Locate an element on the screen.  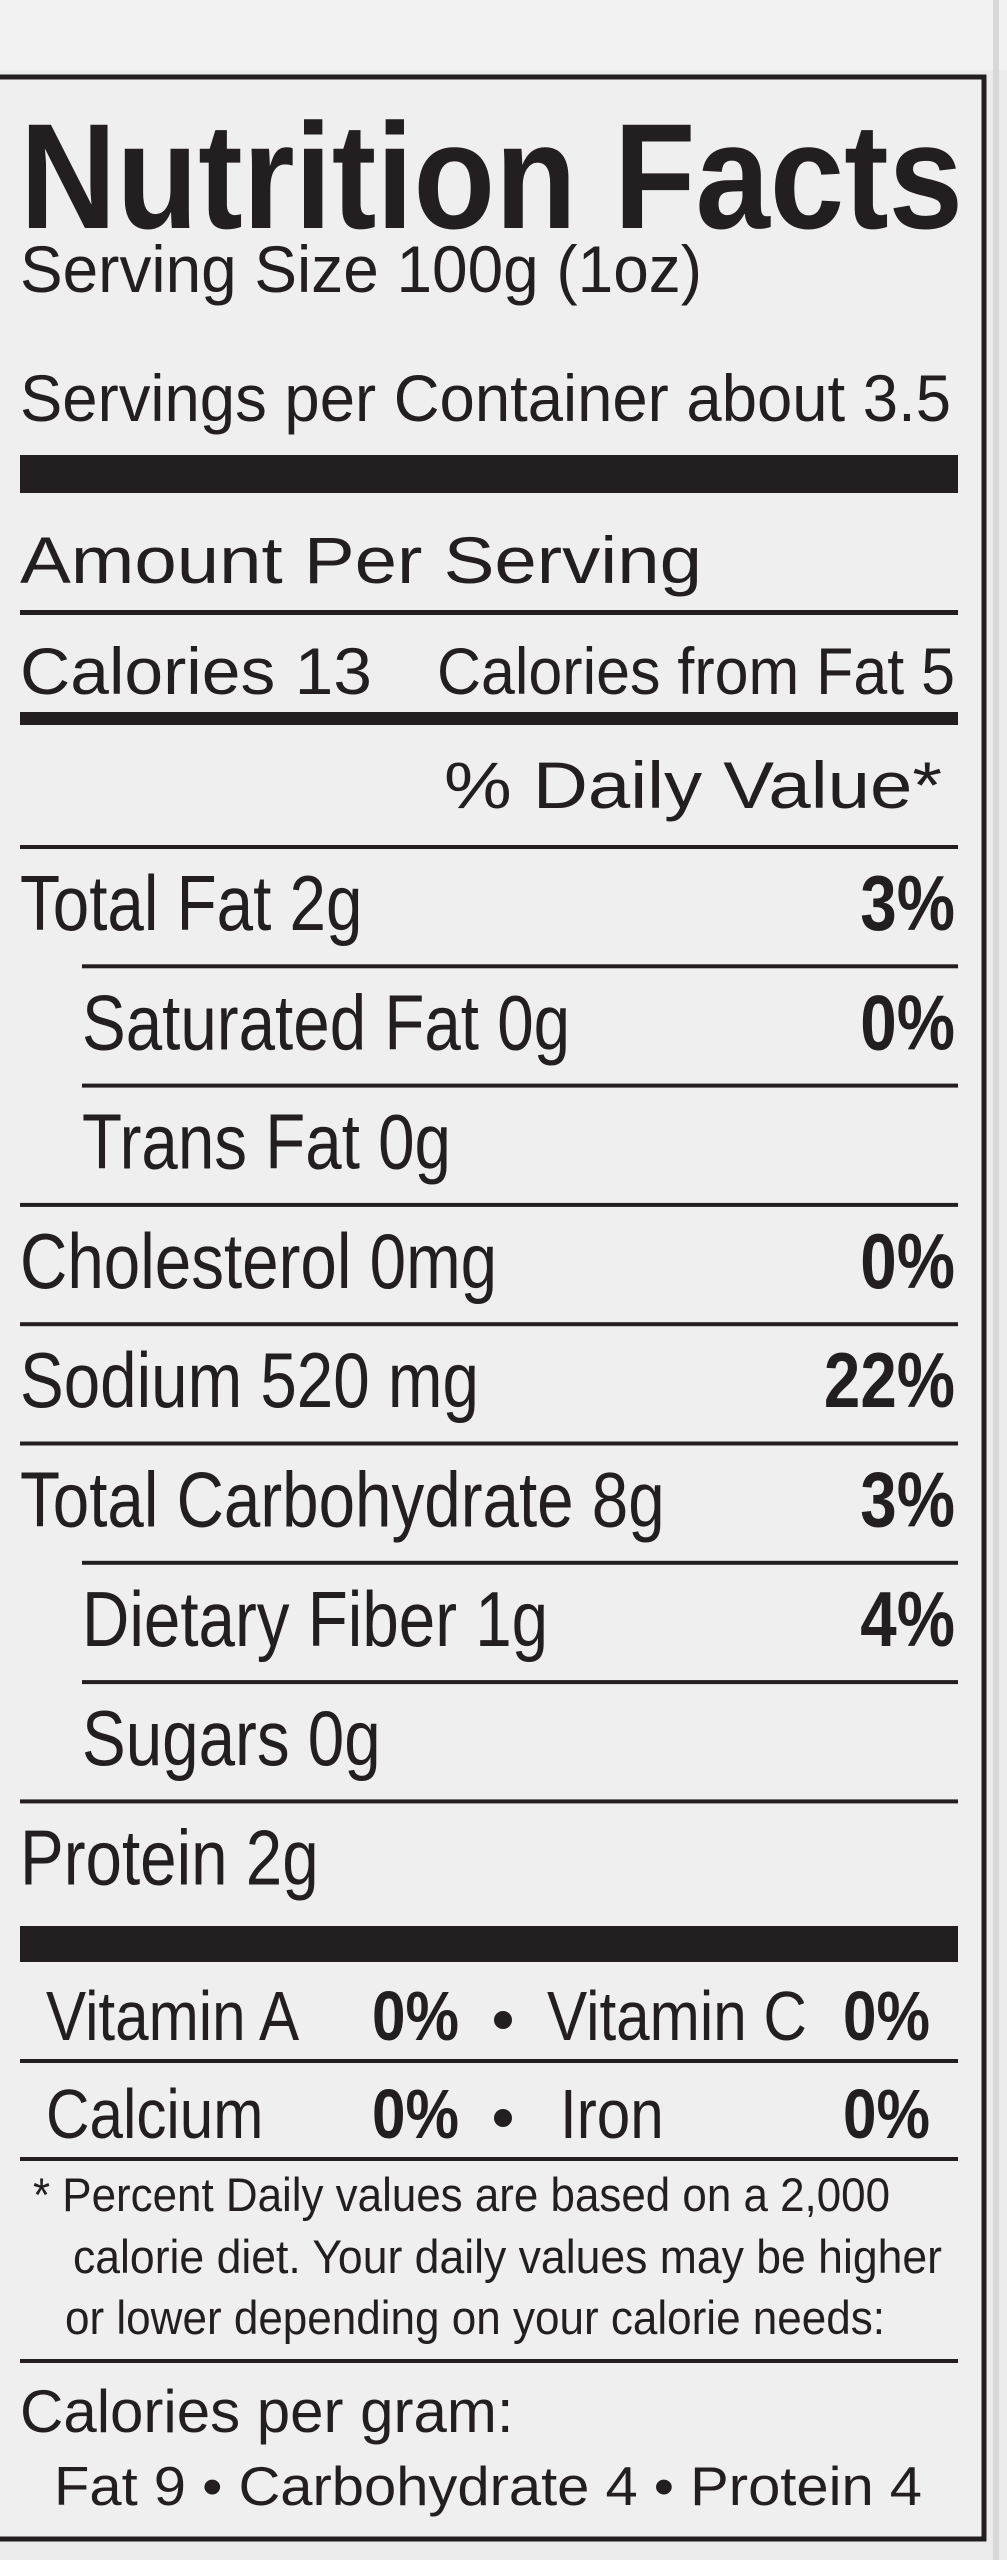
vitamin-label: Vitamin A is located at coordinates (172, 2016).